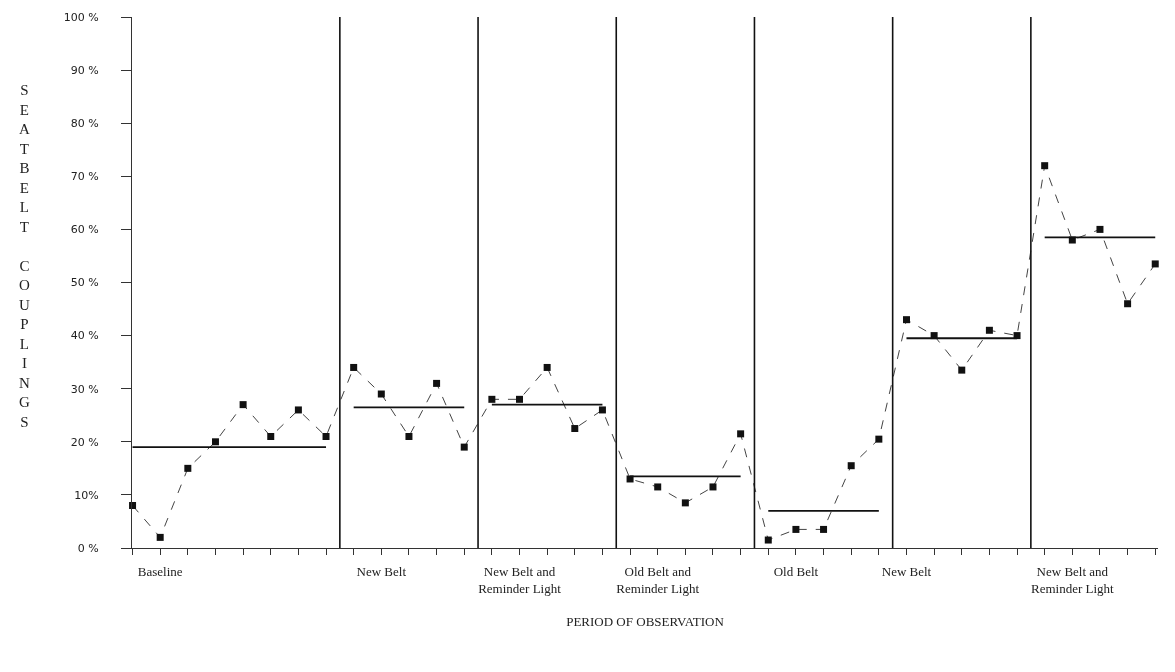  Describe the element at coordinates (84, 336) in the screenshot. I see `y-tick-label: 40 %` at that location.